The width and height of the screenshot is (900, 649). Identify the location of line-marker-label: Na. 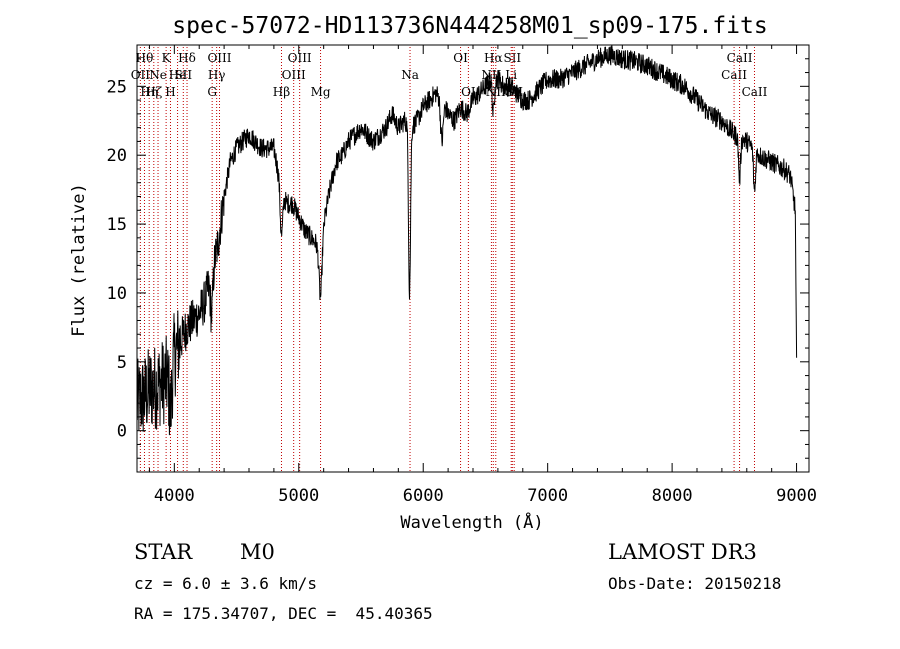
(410, 75).